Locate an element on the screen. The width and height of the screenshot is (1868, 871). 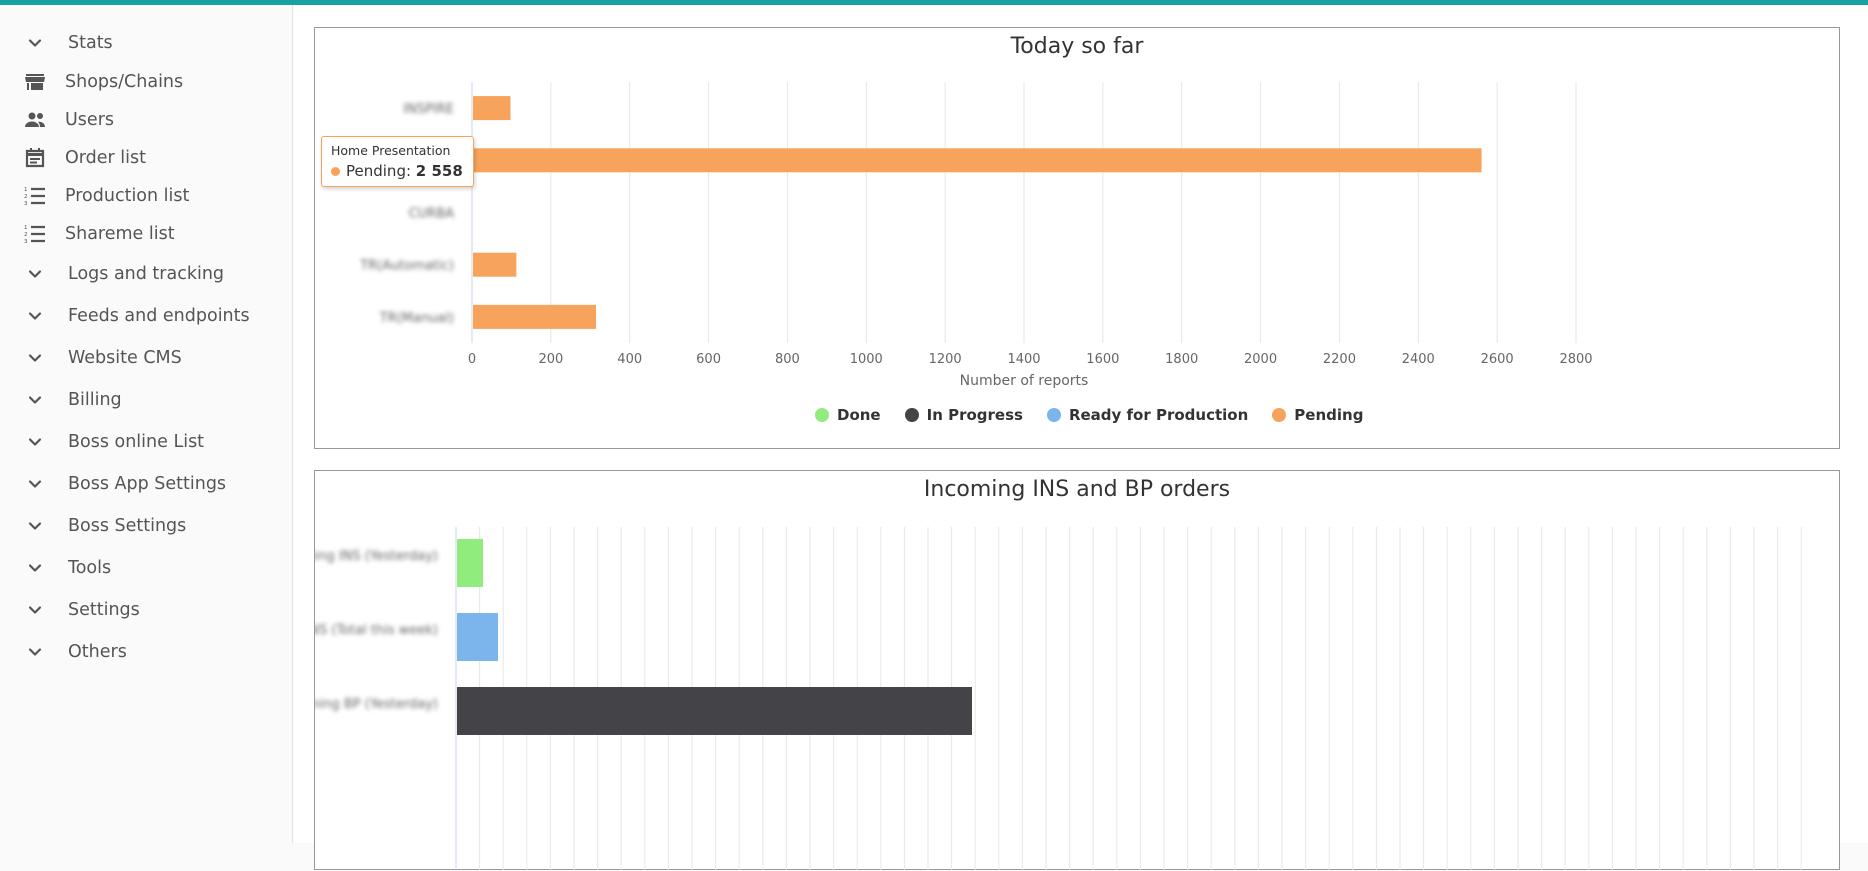
people-icon is located at coordinates (35, 120).